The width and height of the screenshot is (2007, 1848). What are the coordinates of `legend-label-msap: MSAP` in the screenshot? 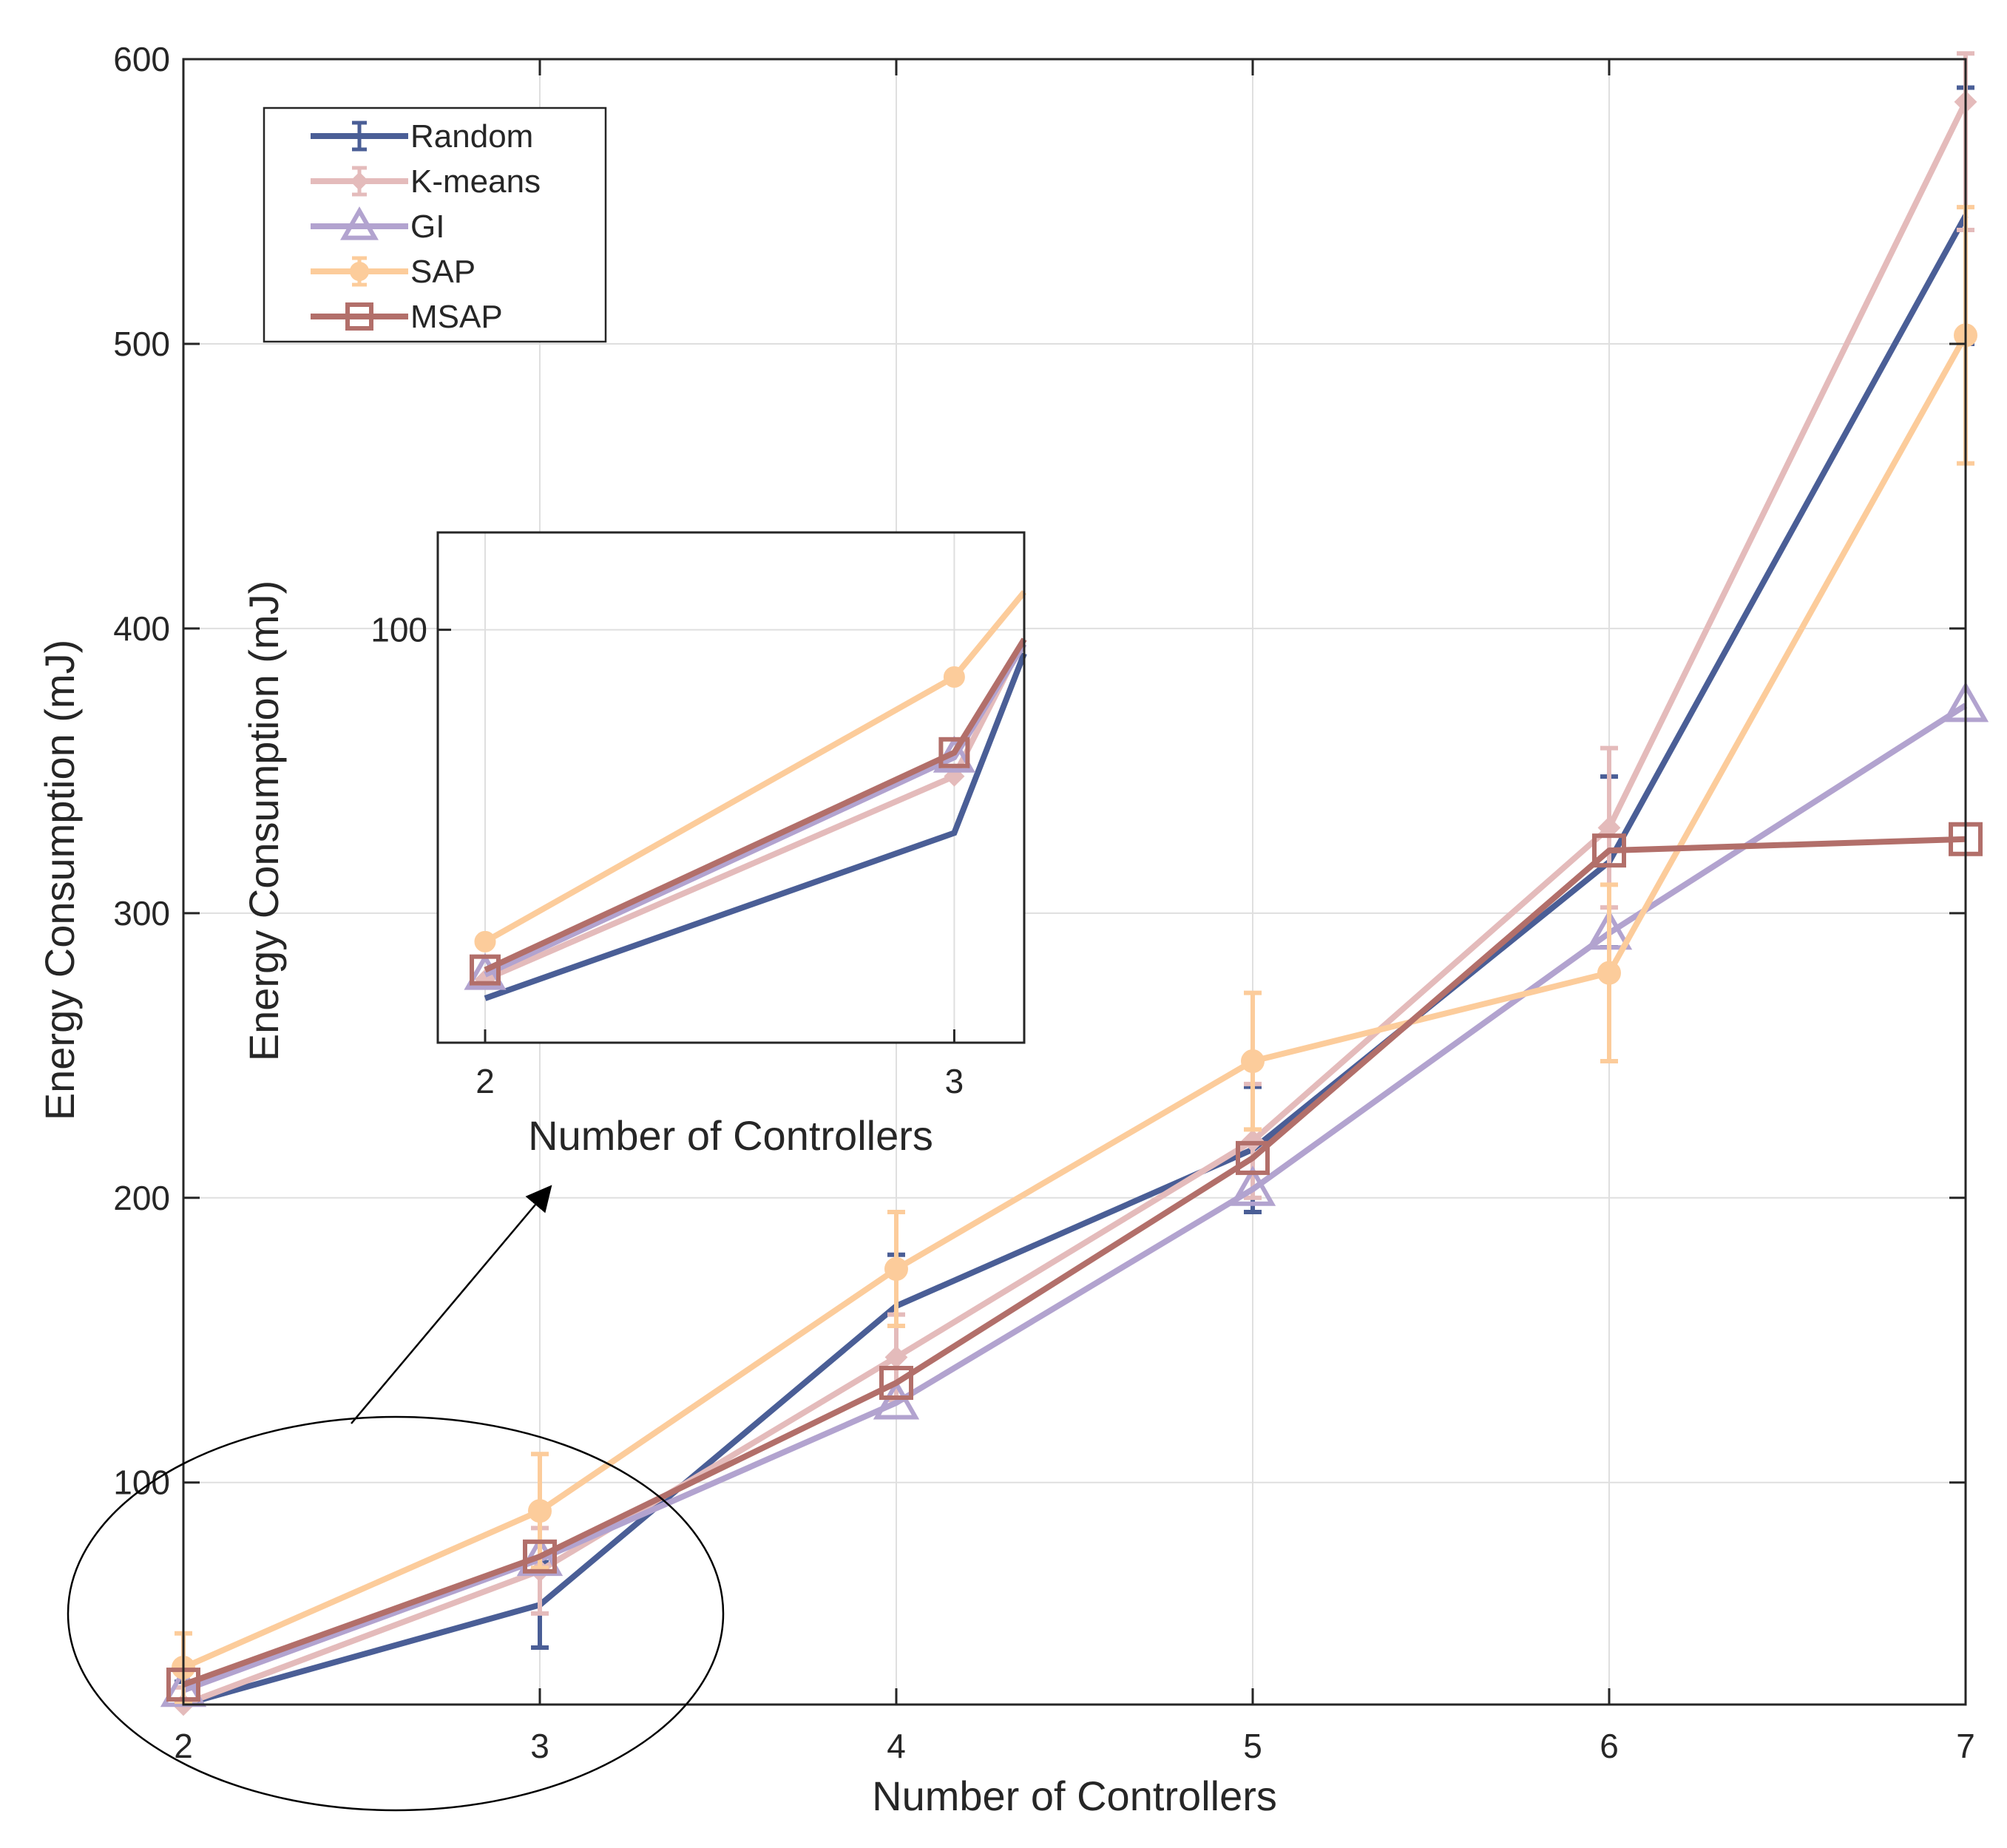 It's located at (456, 317).